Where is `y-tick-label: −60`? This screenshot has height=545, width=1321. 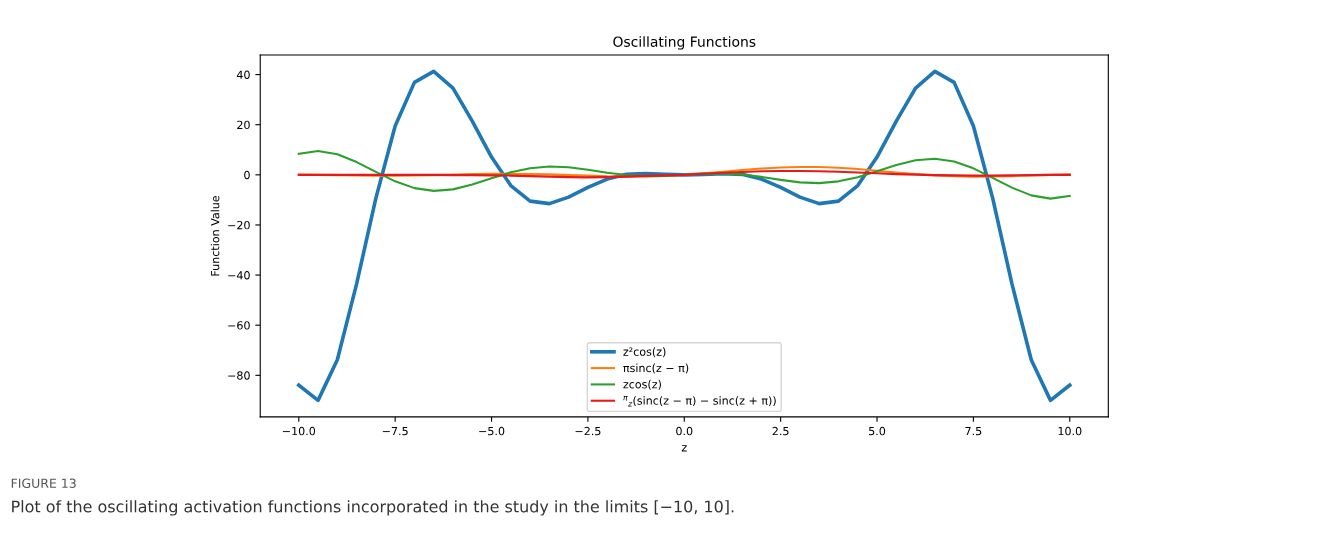 y-tick-label: −60 is located at coordinates (239, 325).